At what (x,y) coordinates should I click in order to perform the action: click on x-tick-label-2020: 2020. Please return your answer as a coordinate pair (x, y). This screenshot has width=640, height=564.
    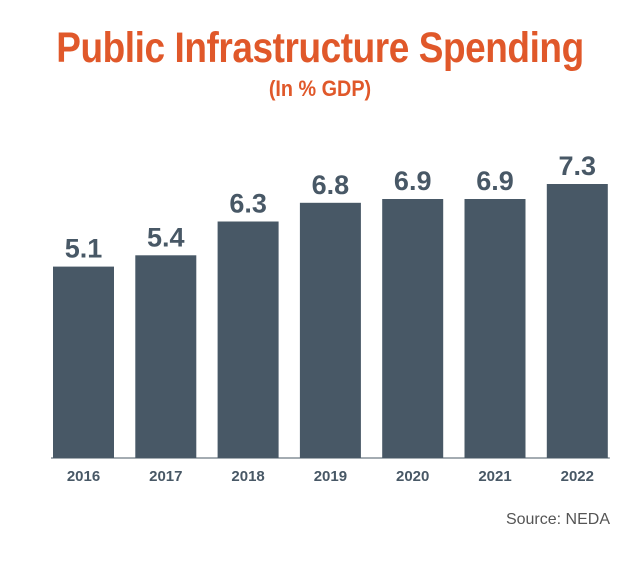
    Looking at the image, I should click on (412, 476).